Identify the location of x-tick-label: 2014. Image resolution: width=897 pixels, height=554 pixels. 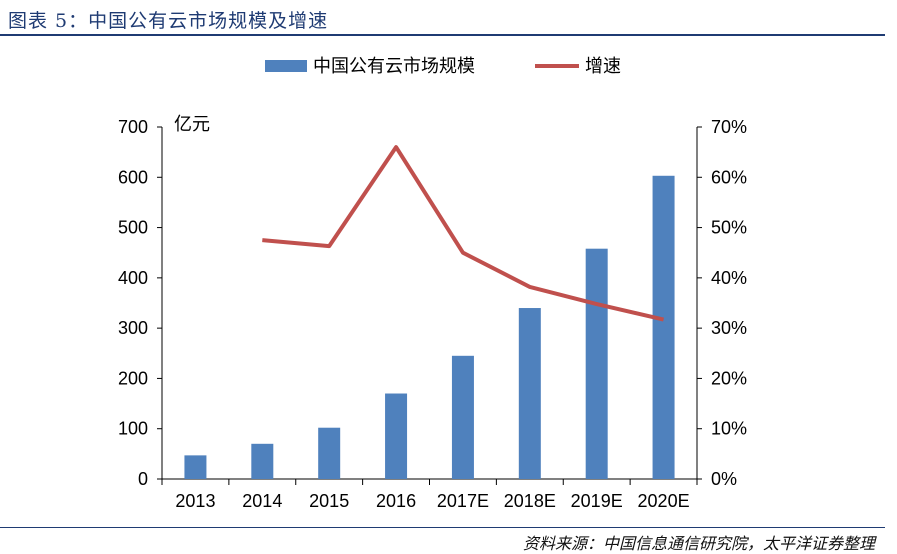
(262, 501).